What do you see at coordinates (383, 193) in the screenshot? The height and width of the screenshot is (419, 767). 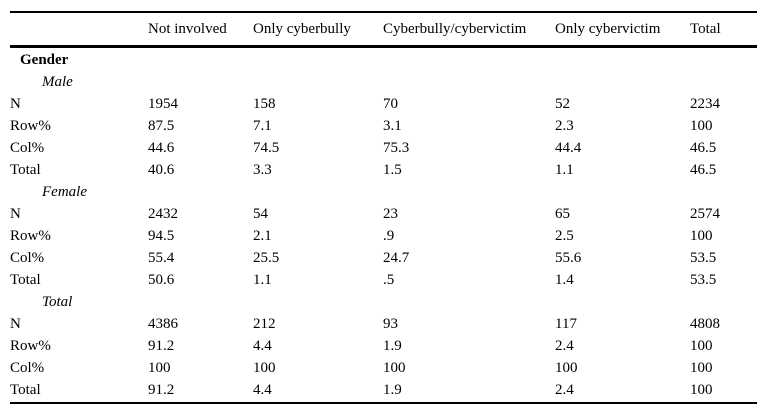 I see `group-row-female: Female` at bounding box center [383, 193].